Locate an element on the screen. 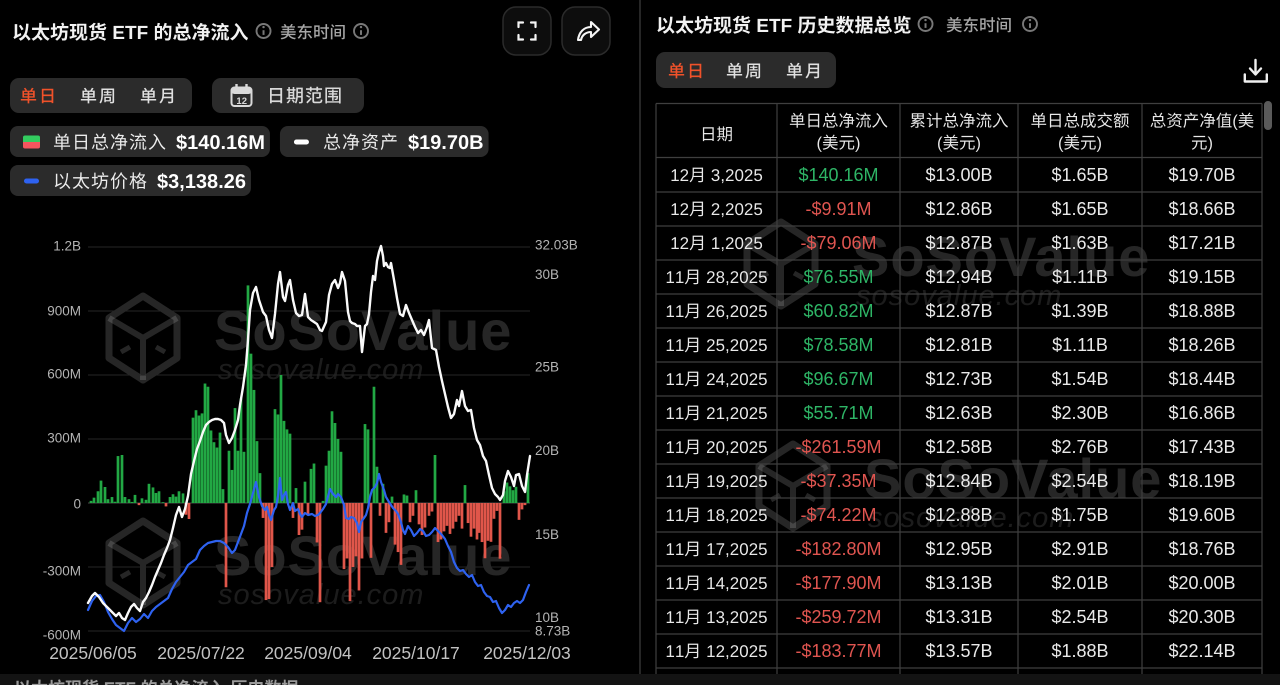 The height and width of the screenshot is (685, 1280). svg-text: $1.54B is located at coordinates (1079, 379).